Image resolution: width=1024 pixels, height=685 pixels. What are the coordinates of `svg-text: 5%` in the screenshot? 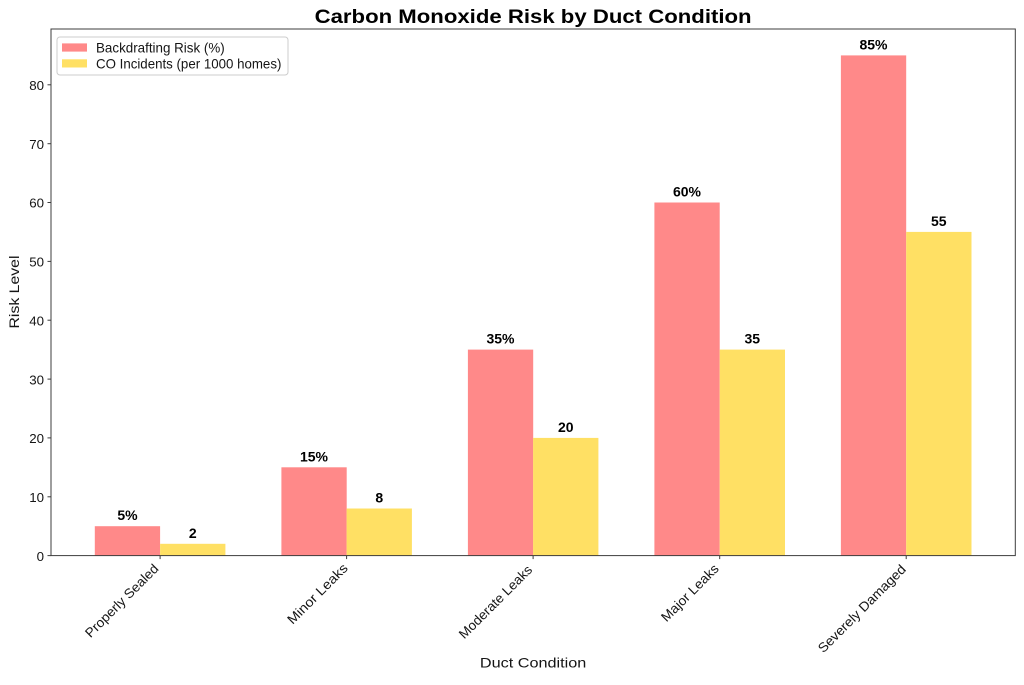 It's located at (127, 515).